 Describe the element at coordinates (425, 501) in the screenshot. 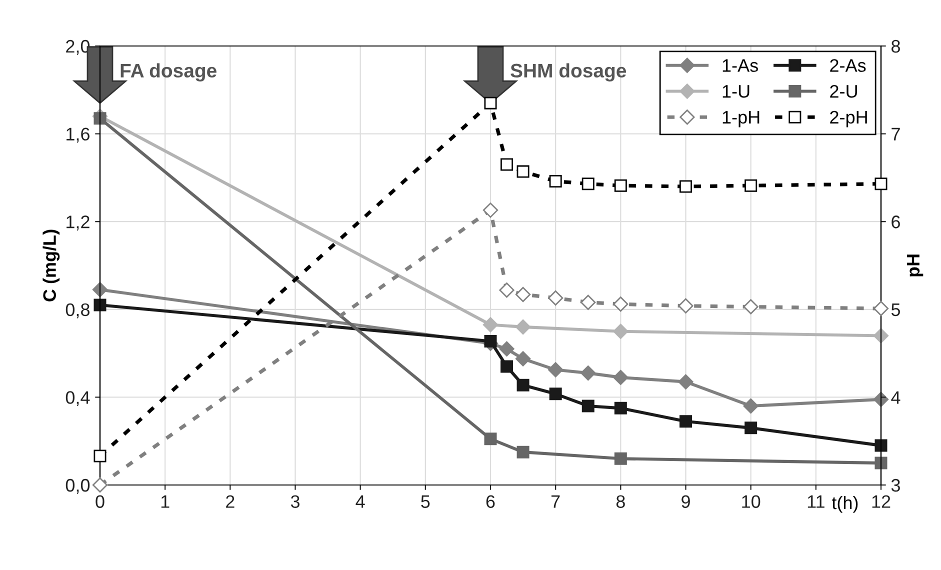

I see `x-tick-label: 5` at that location.